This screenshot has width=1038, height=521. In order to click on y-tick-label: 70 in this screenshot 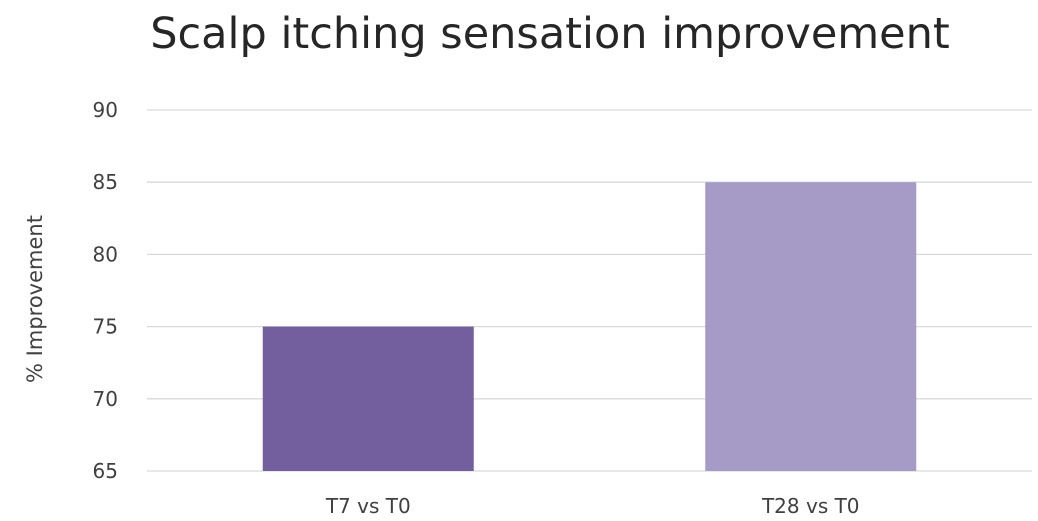, I will do `click(105, 399)`.